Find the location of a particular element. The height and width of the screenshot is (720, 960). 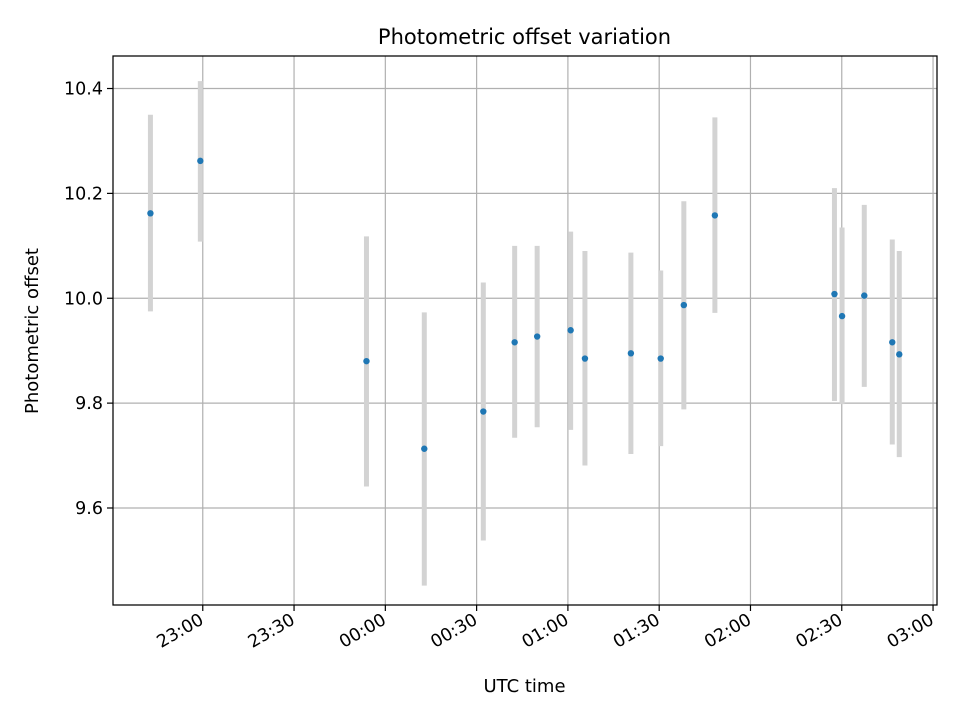

y-tick-label: 10.2 is located at coordinates (83, 194).